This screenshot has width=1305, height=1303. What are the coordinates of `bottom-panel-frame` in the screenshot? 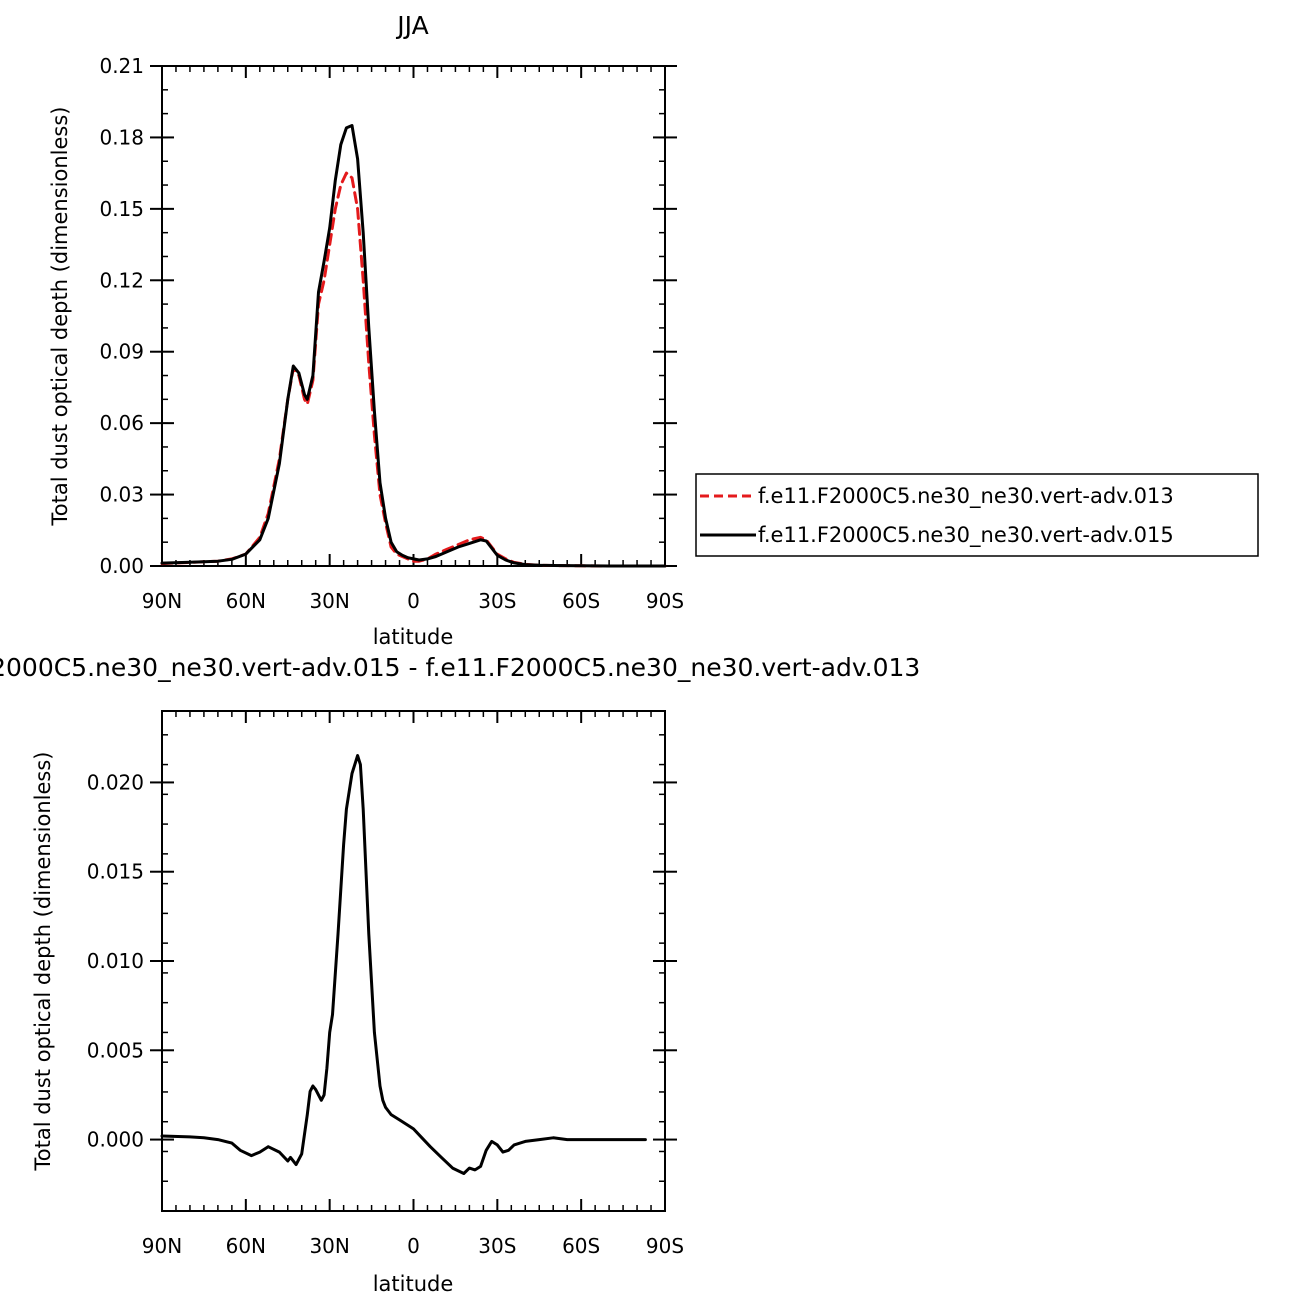 It's located at (413, 961).